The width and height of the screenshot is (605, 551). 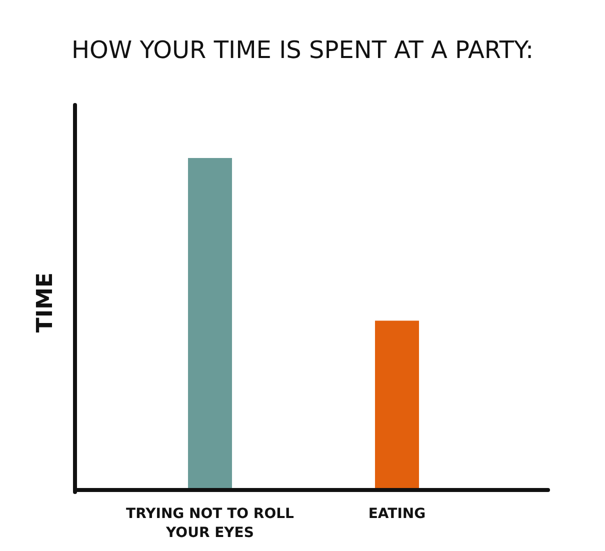 I want to click on x-tick-label: TRYING NOT TO ROLL YOUR EYES, so click(x=210, y=523).